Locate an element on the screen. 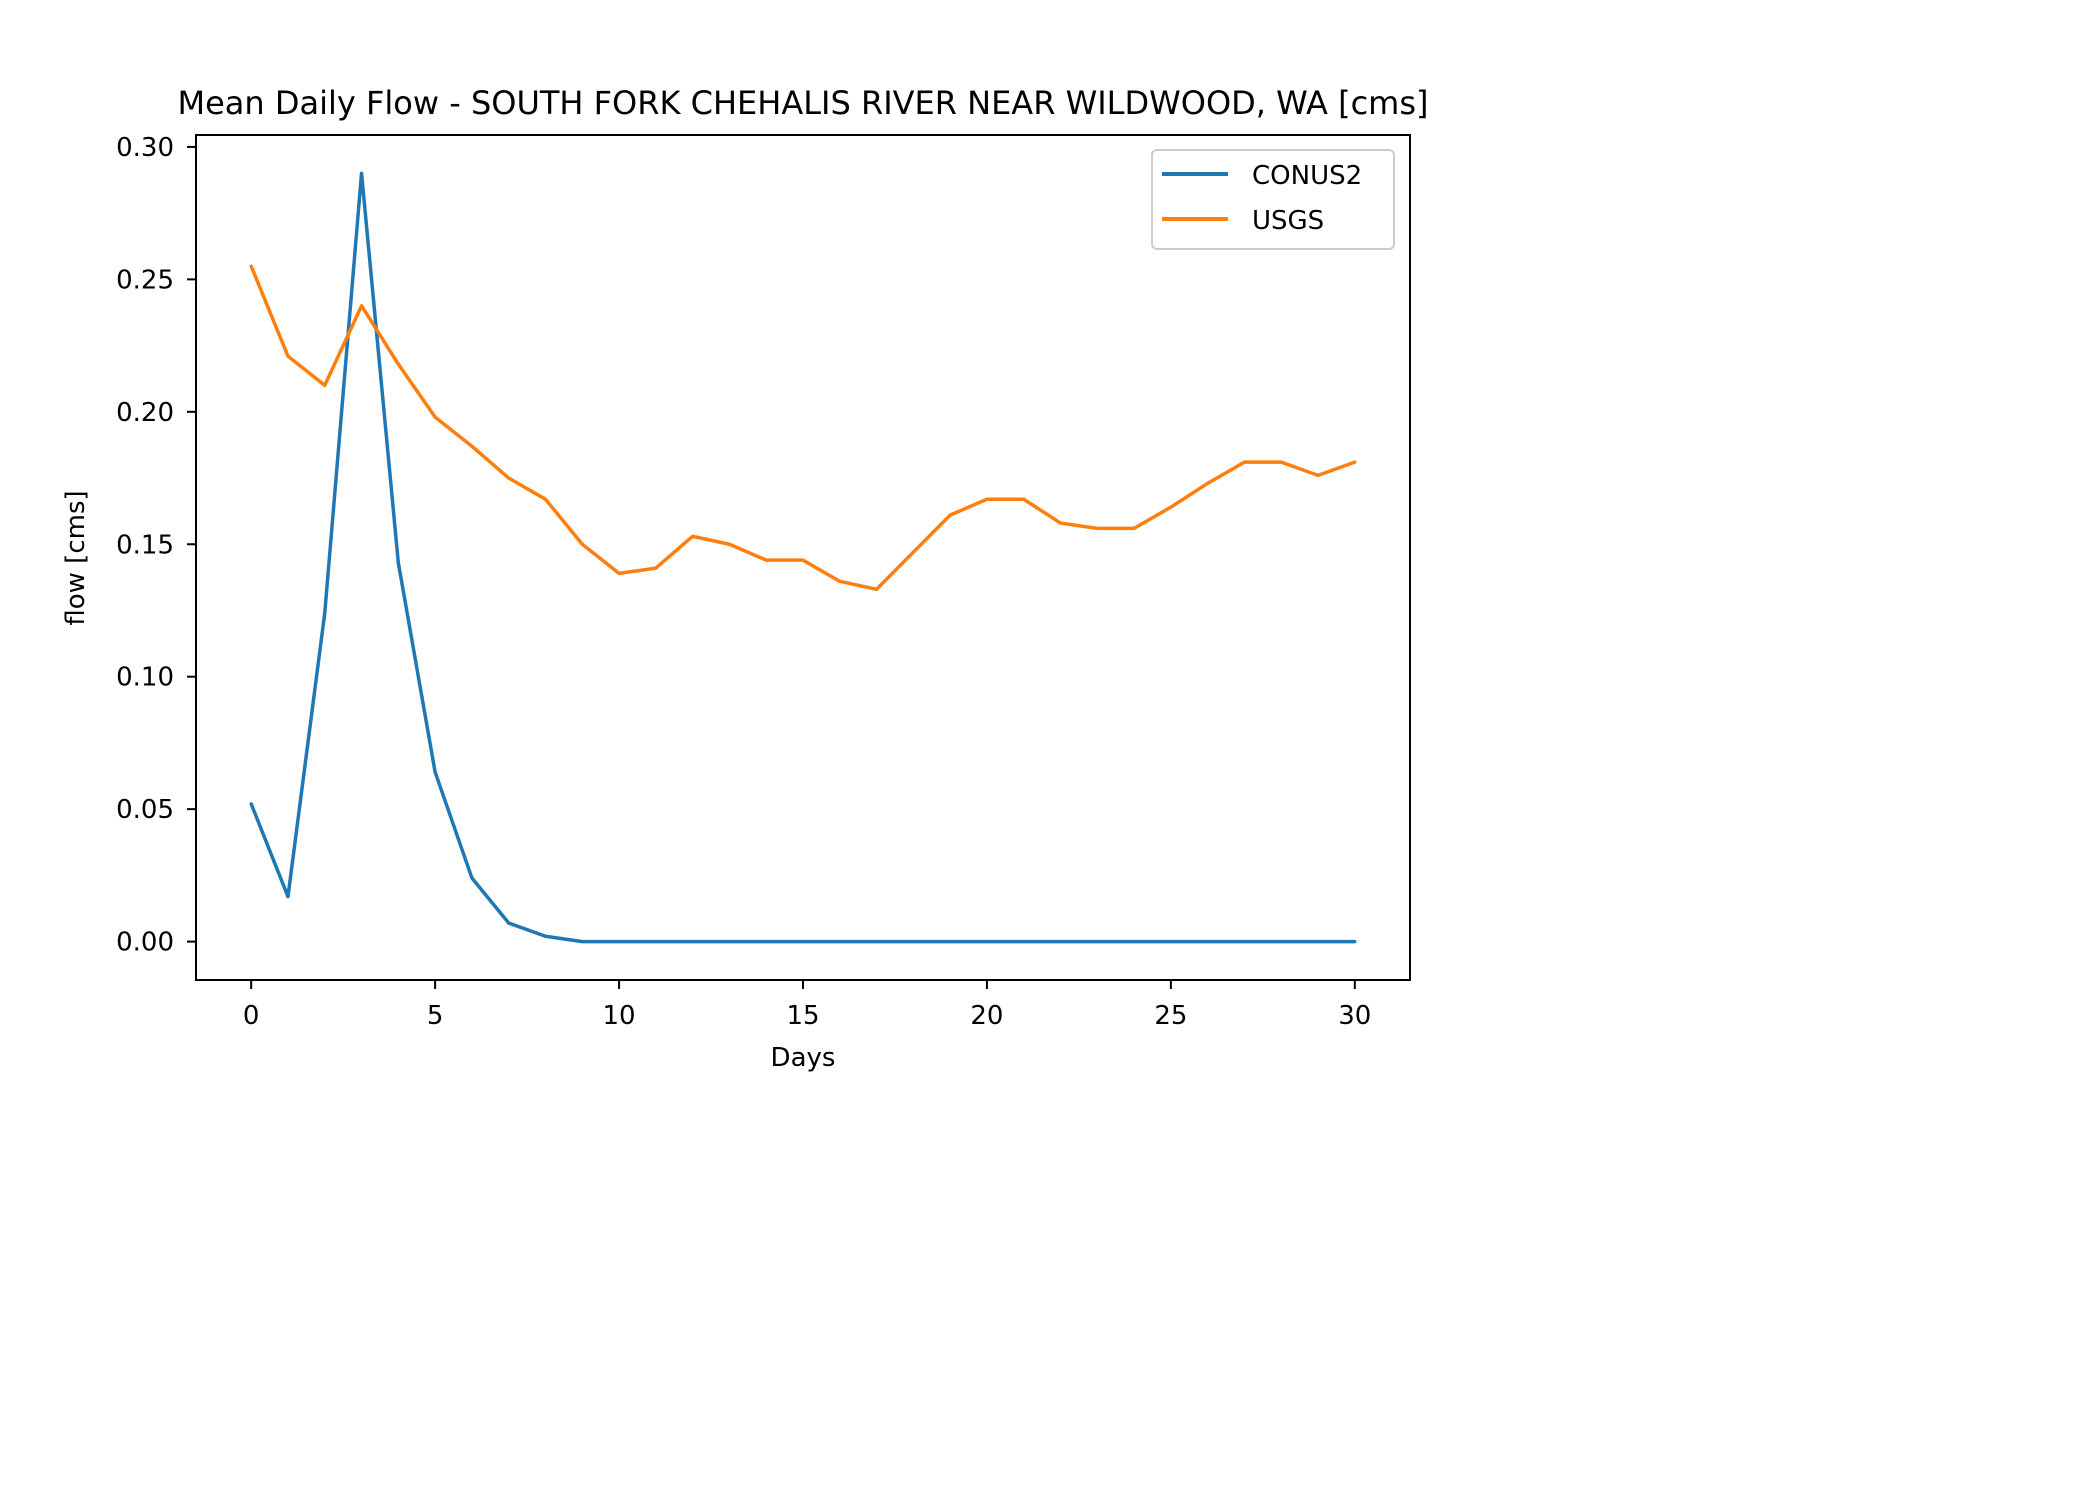  x-axis: 0 5 10 15 20 25 30 is located at coordinates (807, 1005).